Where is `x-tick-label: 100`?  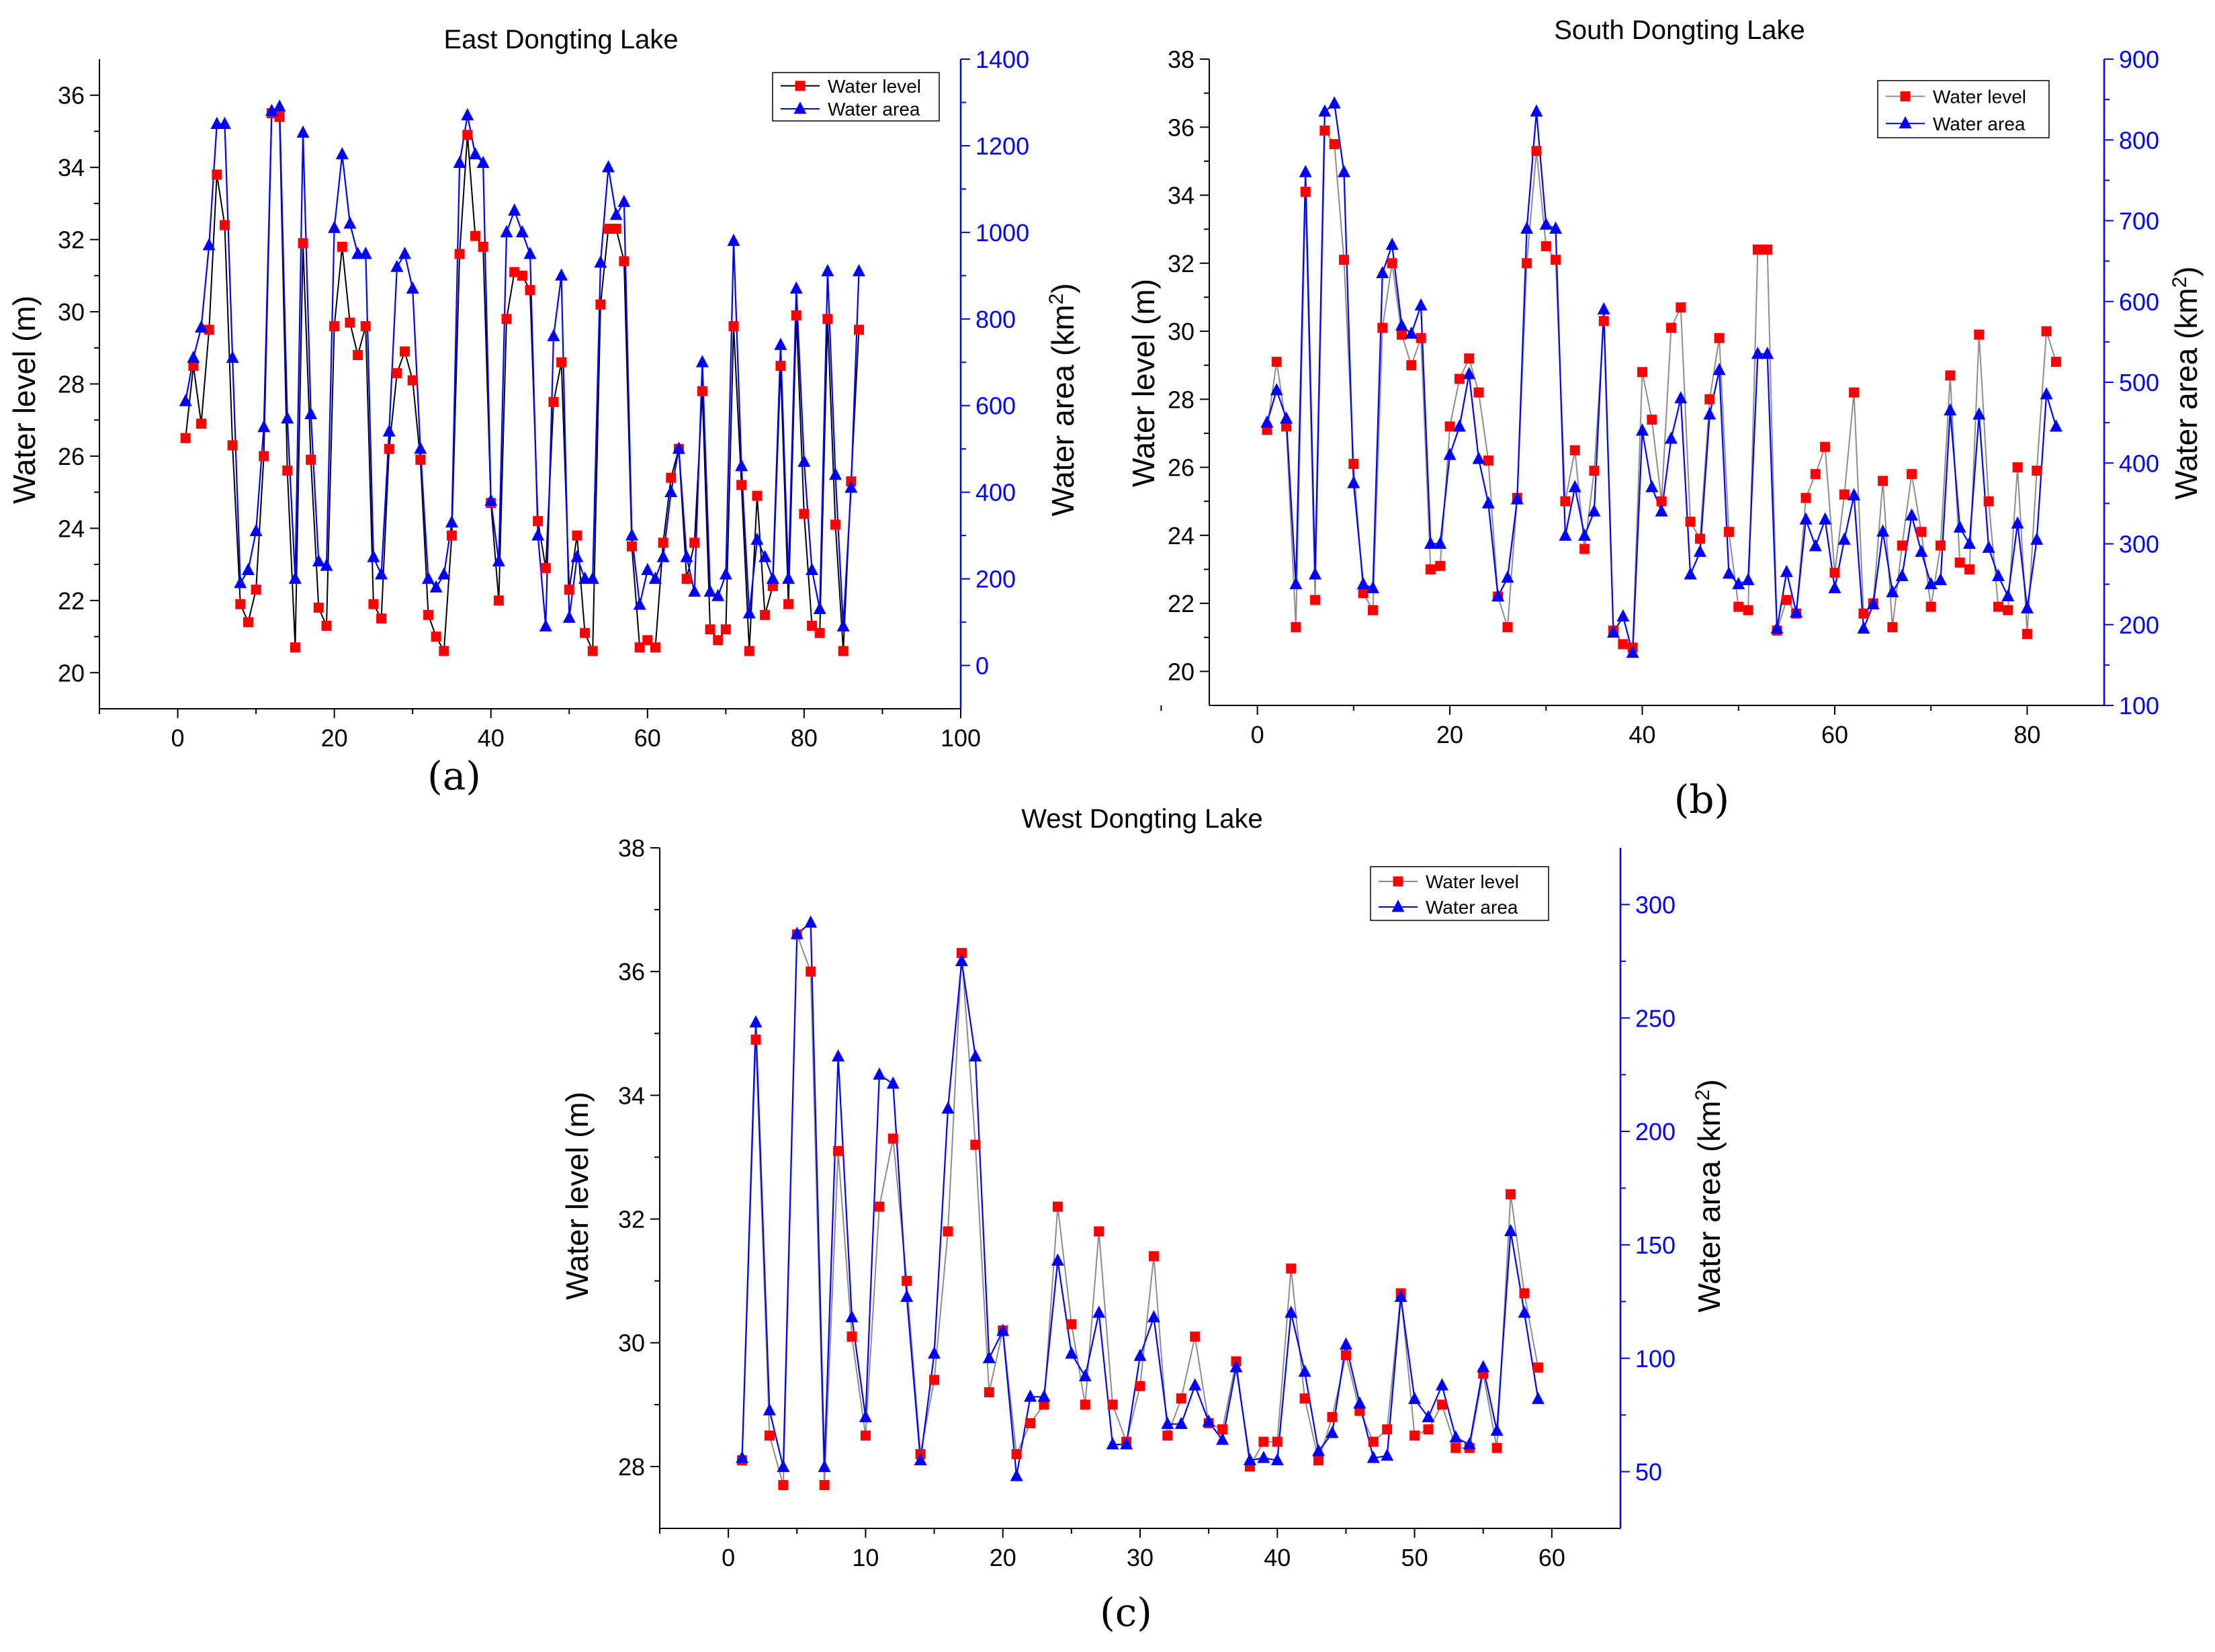
x-tick-label: 100 is located at coordinates (961, 738).